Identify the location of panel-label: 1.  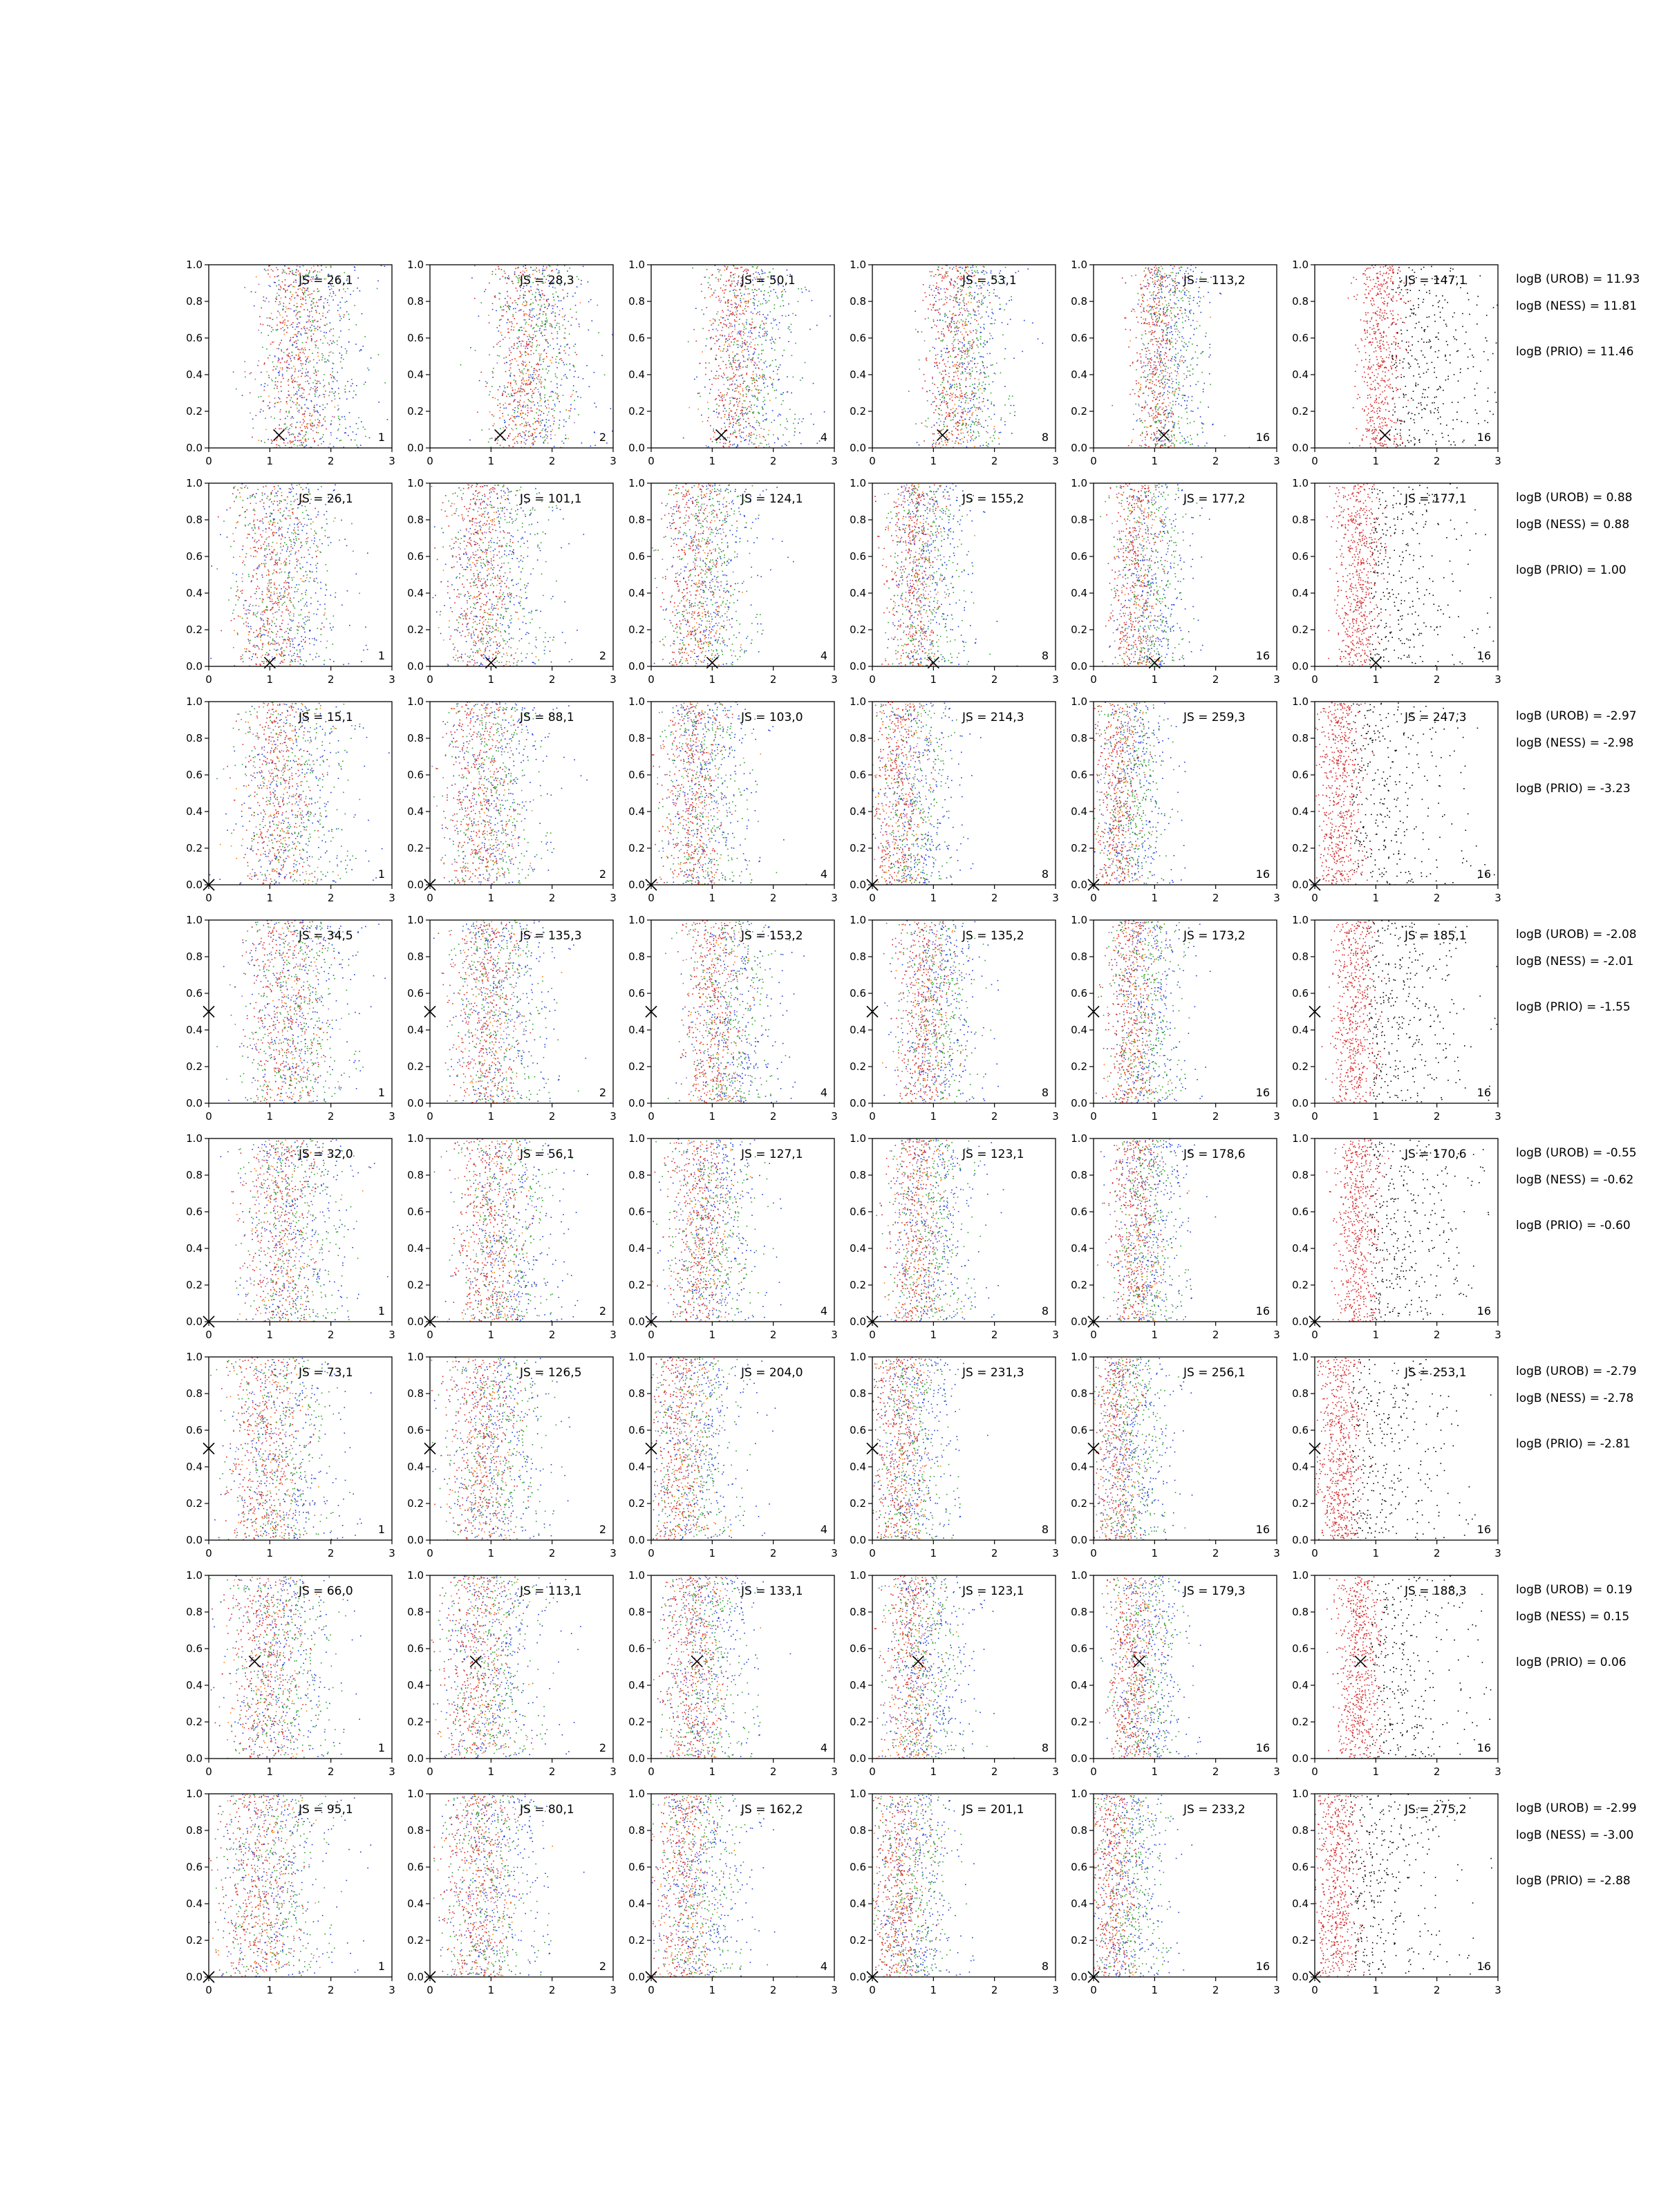
(381, 438).